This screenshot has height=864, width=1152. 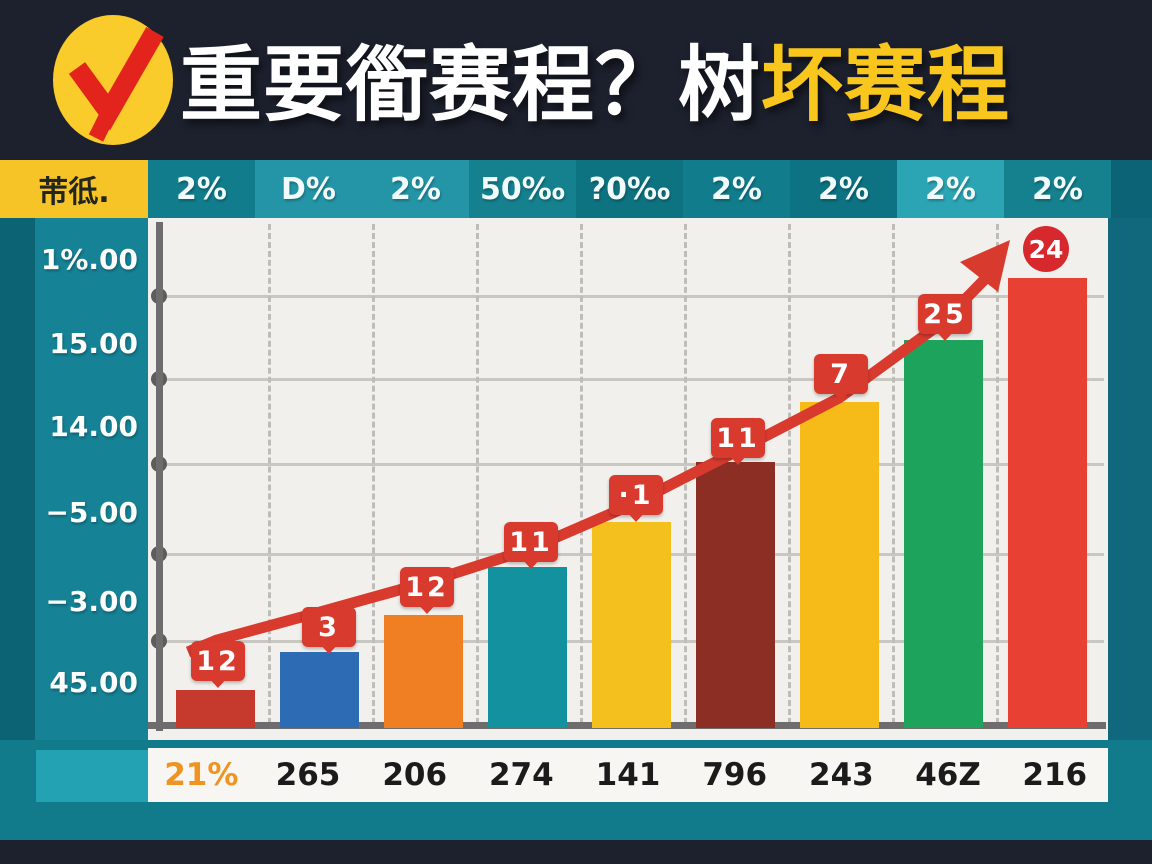 What do you see at coordinates (93, 343) in the screenshot?
I see `y-axis-tick-2: 15.00` at bounding box center [93, 343].